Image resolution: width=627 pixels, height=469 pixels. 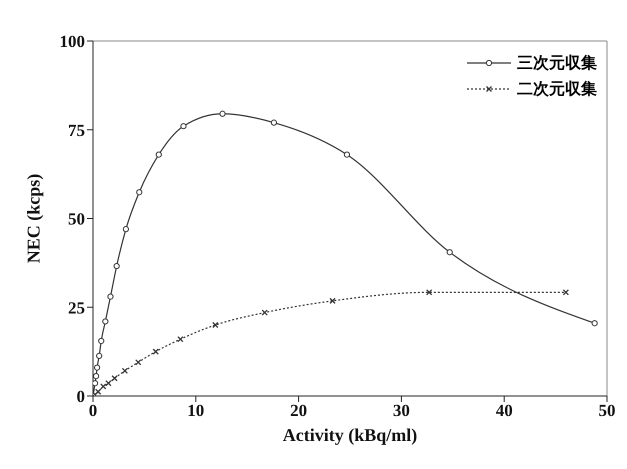 I want to click on x-tick-label: 30, so click(x=401, y=410).